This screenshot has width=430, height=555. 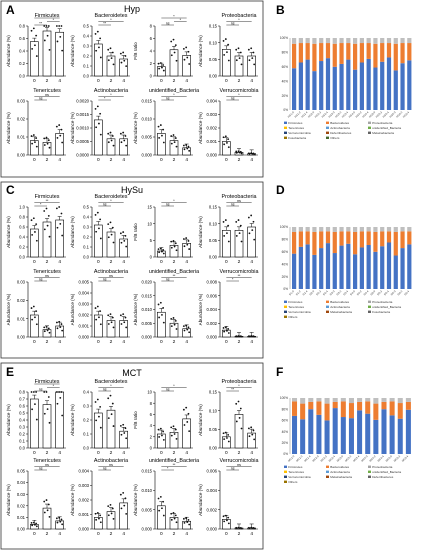 I want to click on y-tick-label: 5, so click(x=151, y=240).